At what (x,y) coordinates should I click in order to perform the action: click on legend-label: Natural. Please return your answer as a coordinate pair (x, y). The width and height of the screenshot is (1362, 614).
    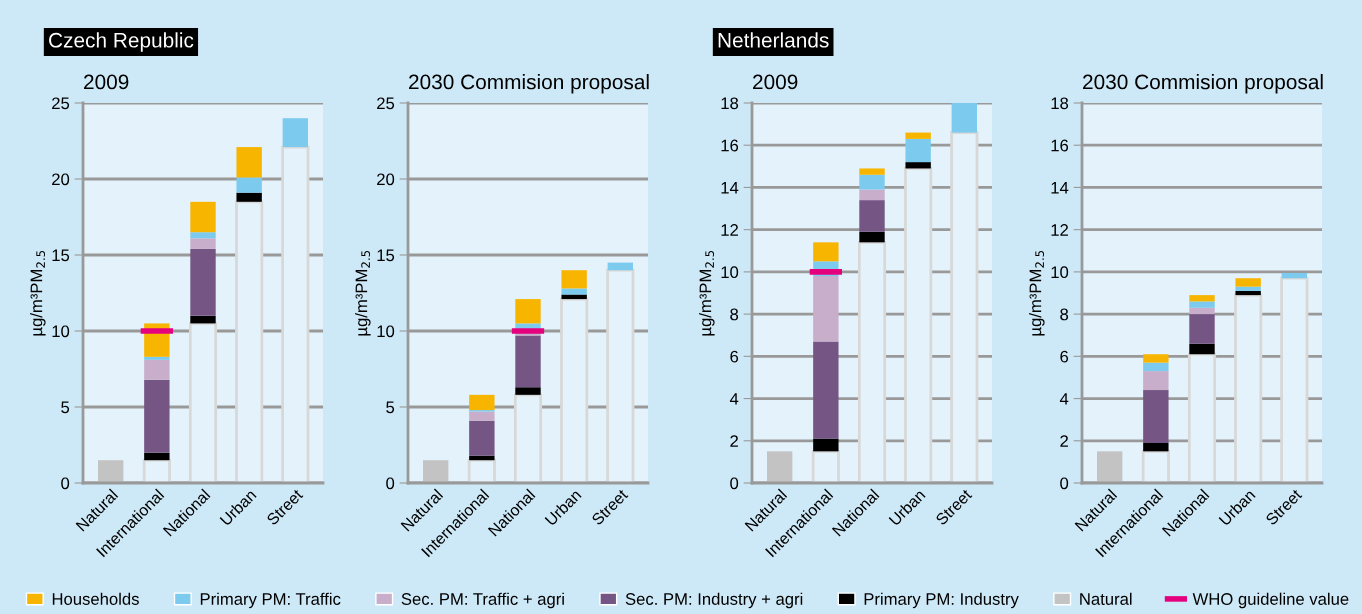
    Looking at the image, I should click on (1106, 598).